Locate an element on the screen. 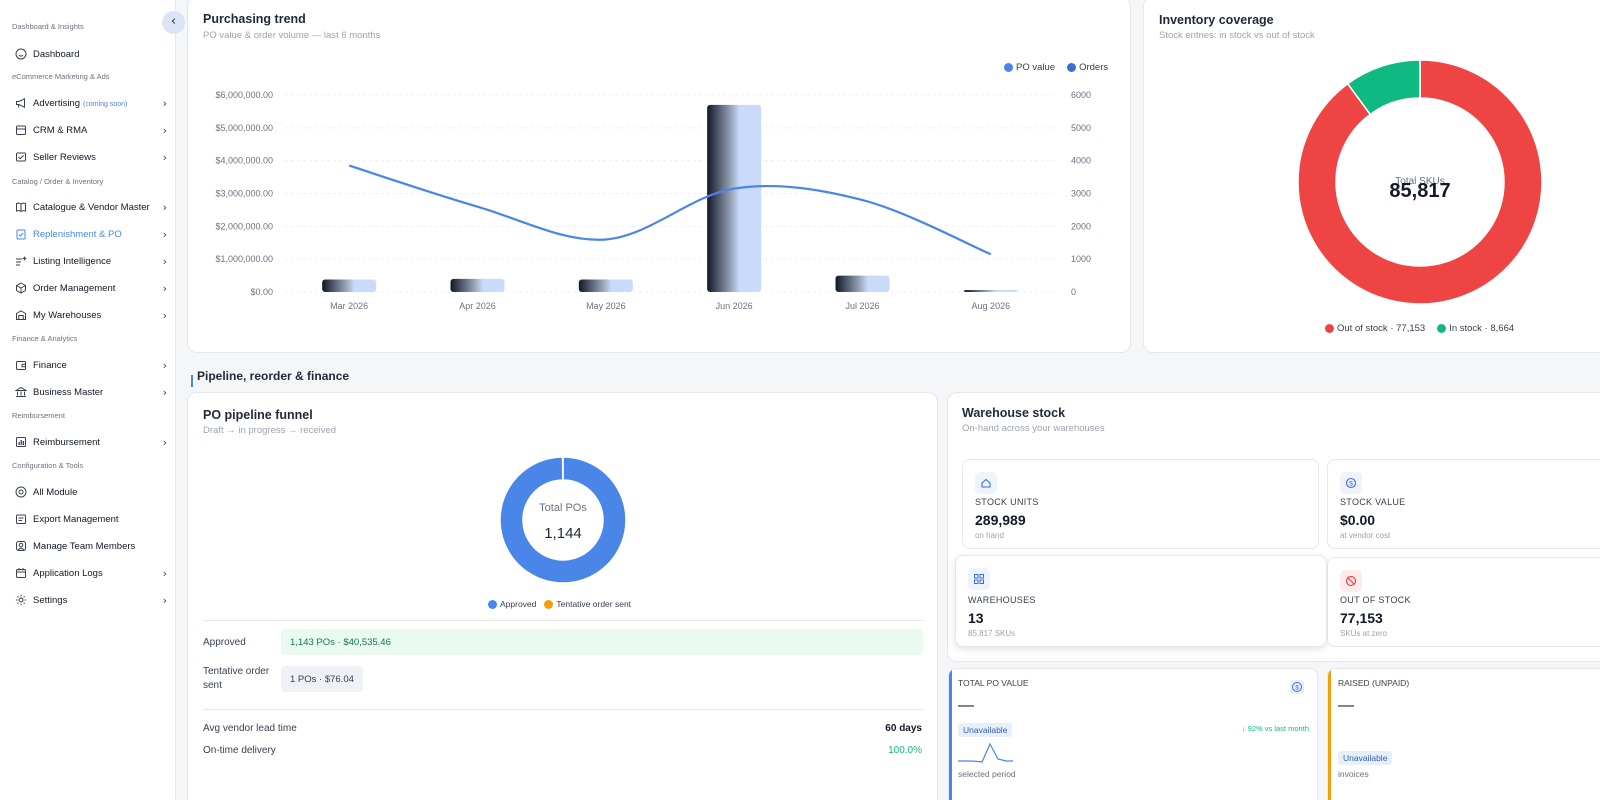 The height and width of the screenshot is (800, 1600). legend-item-approved: Approved is located at coordinates (512, 604).